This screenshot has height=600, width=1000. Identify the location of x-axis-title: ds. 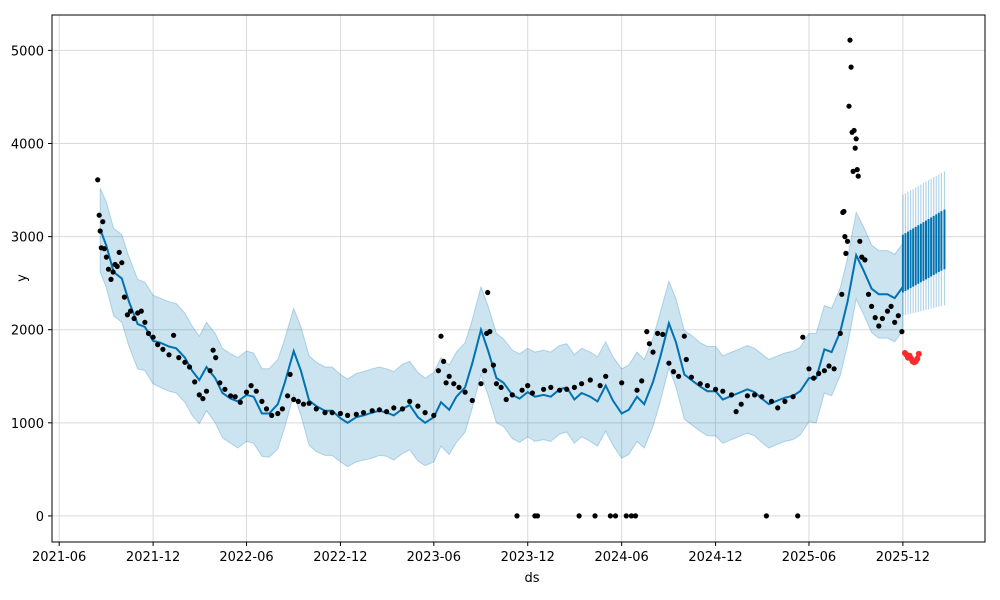
(531, 578).